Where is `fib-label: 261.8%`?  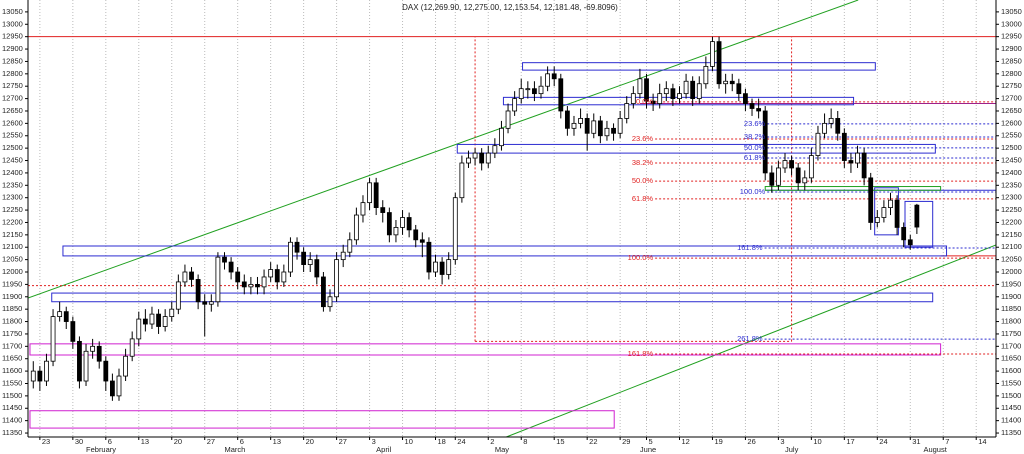
fib-label: 261.8% is located at coordinates (750, 338).